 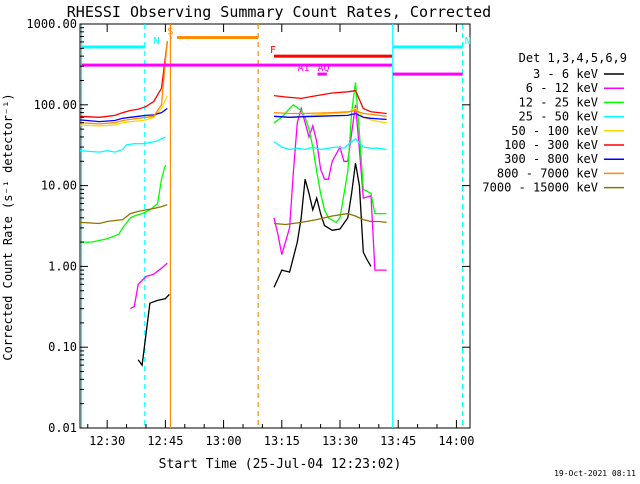 What do you see at coordinates (280, 464) in the screenshot?
I see `x-axis-label: Start Time (25-Jul-04 12:23:02)` at bounding box center [280, 464].